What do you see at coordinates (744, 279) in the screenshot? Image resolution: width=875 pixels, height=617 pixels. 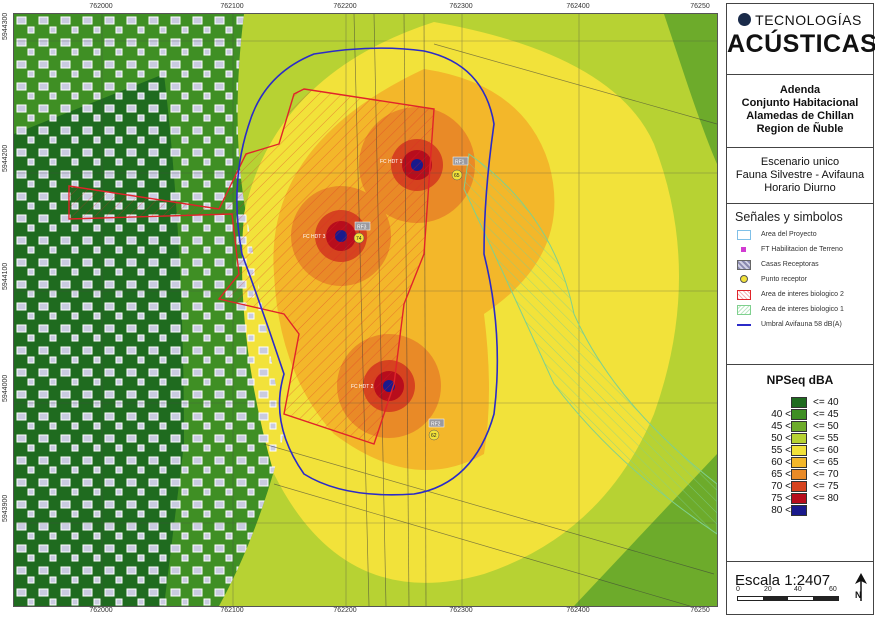 I see `receptor-point-swatch` at bounding box center [744, 279].